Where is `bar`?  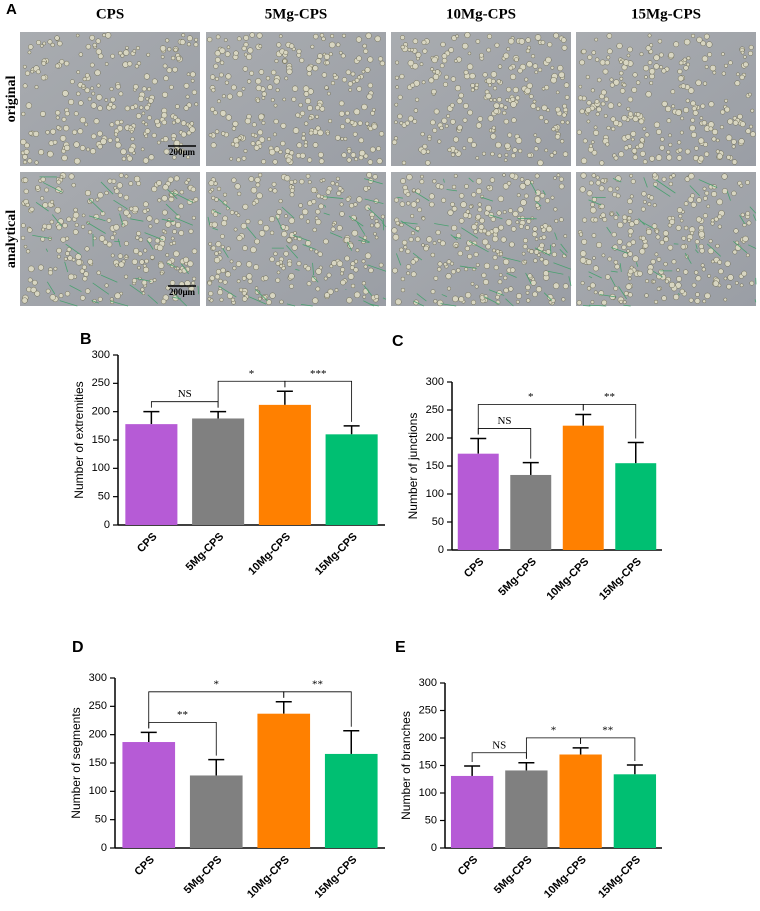
bar is located at coordinates (351, 479).